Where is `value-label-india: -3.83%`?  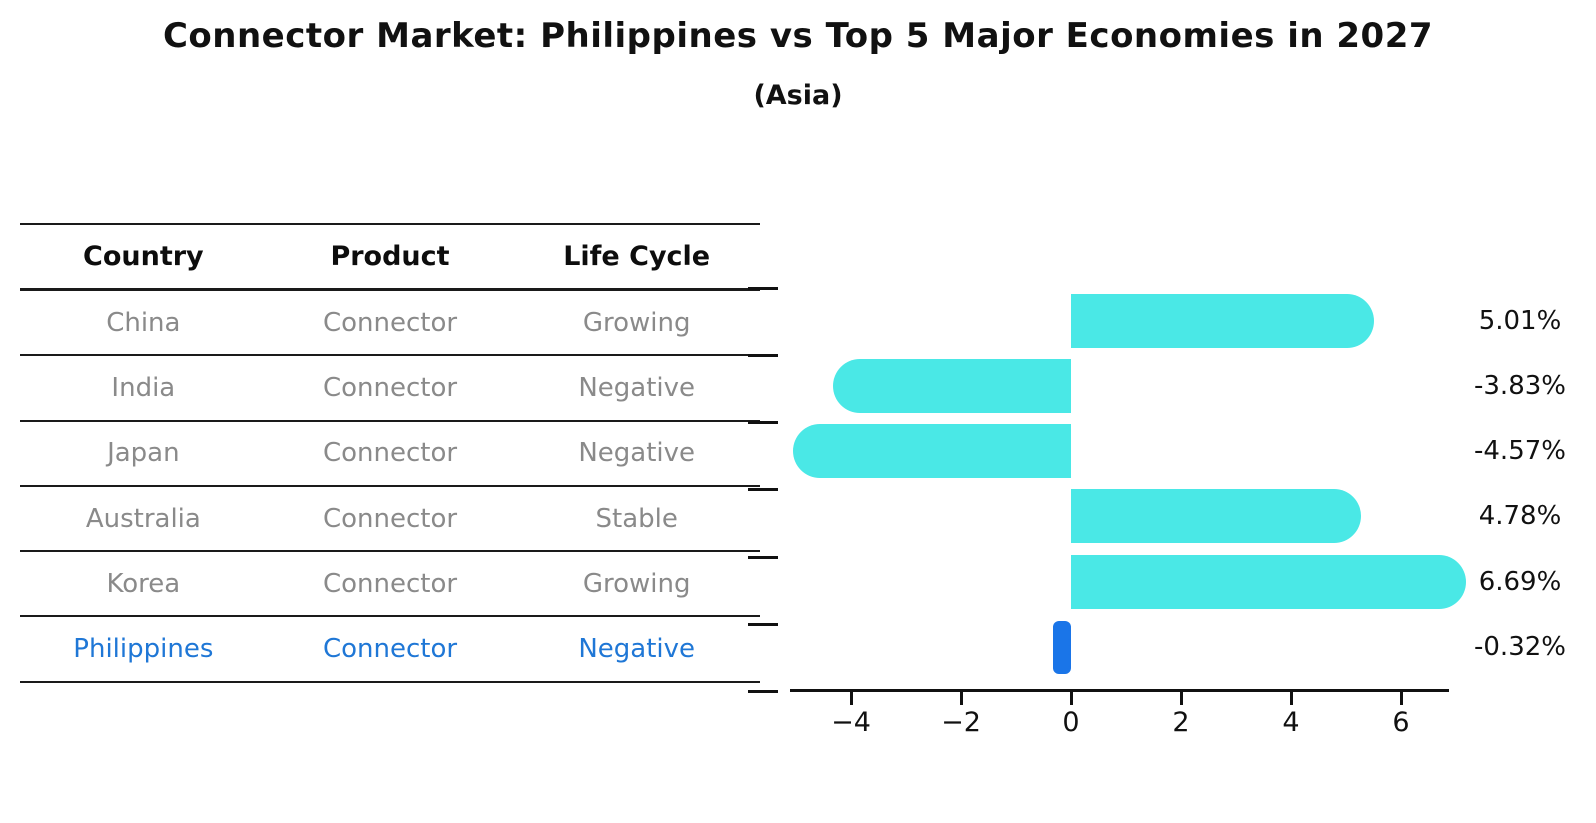 value-label-india: -3.83% is located at coordinates (1520, 385).